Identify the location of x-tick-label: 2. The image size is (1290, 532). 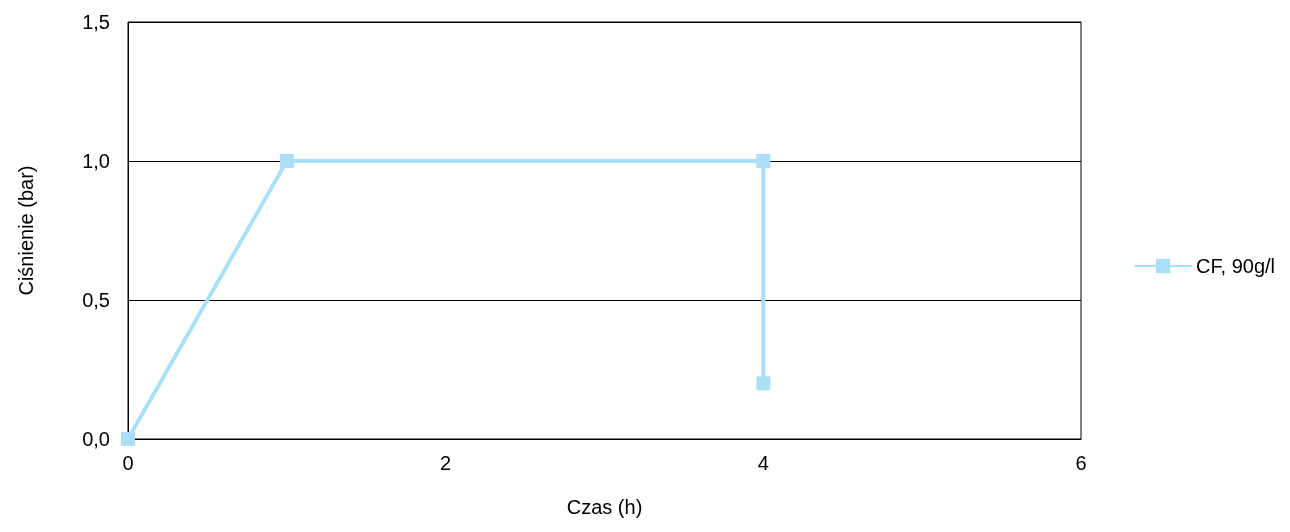
(446, 463).